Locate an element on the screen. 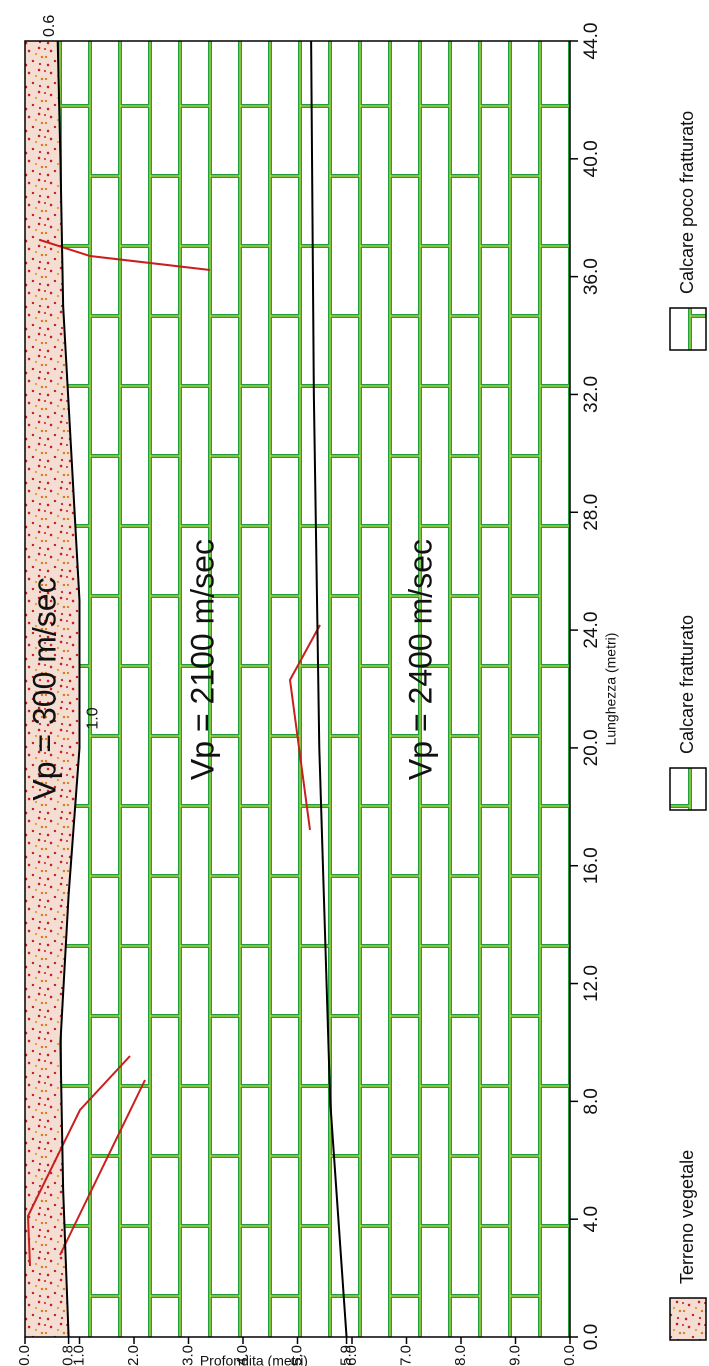 The height and width of the screenshot is (1366, 709). y-tick-label: 4.0 is located at coordinates (242, 1355).